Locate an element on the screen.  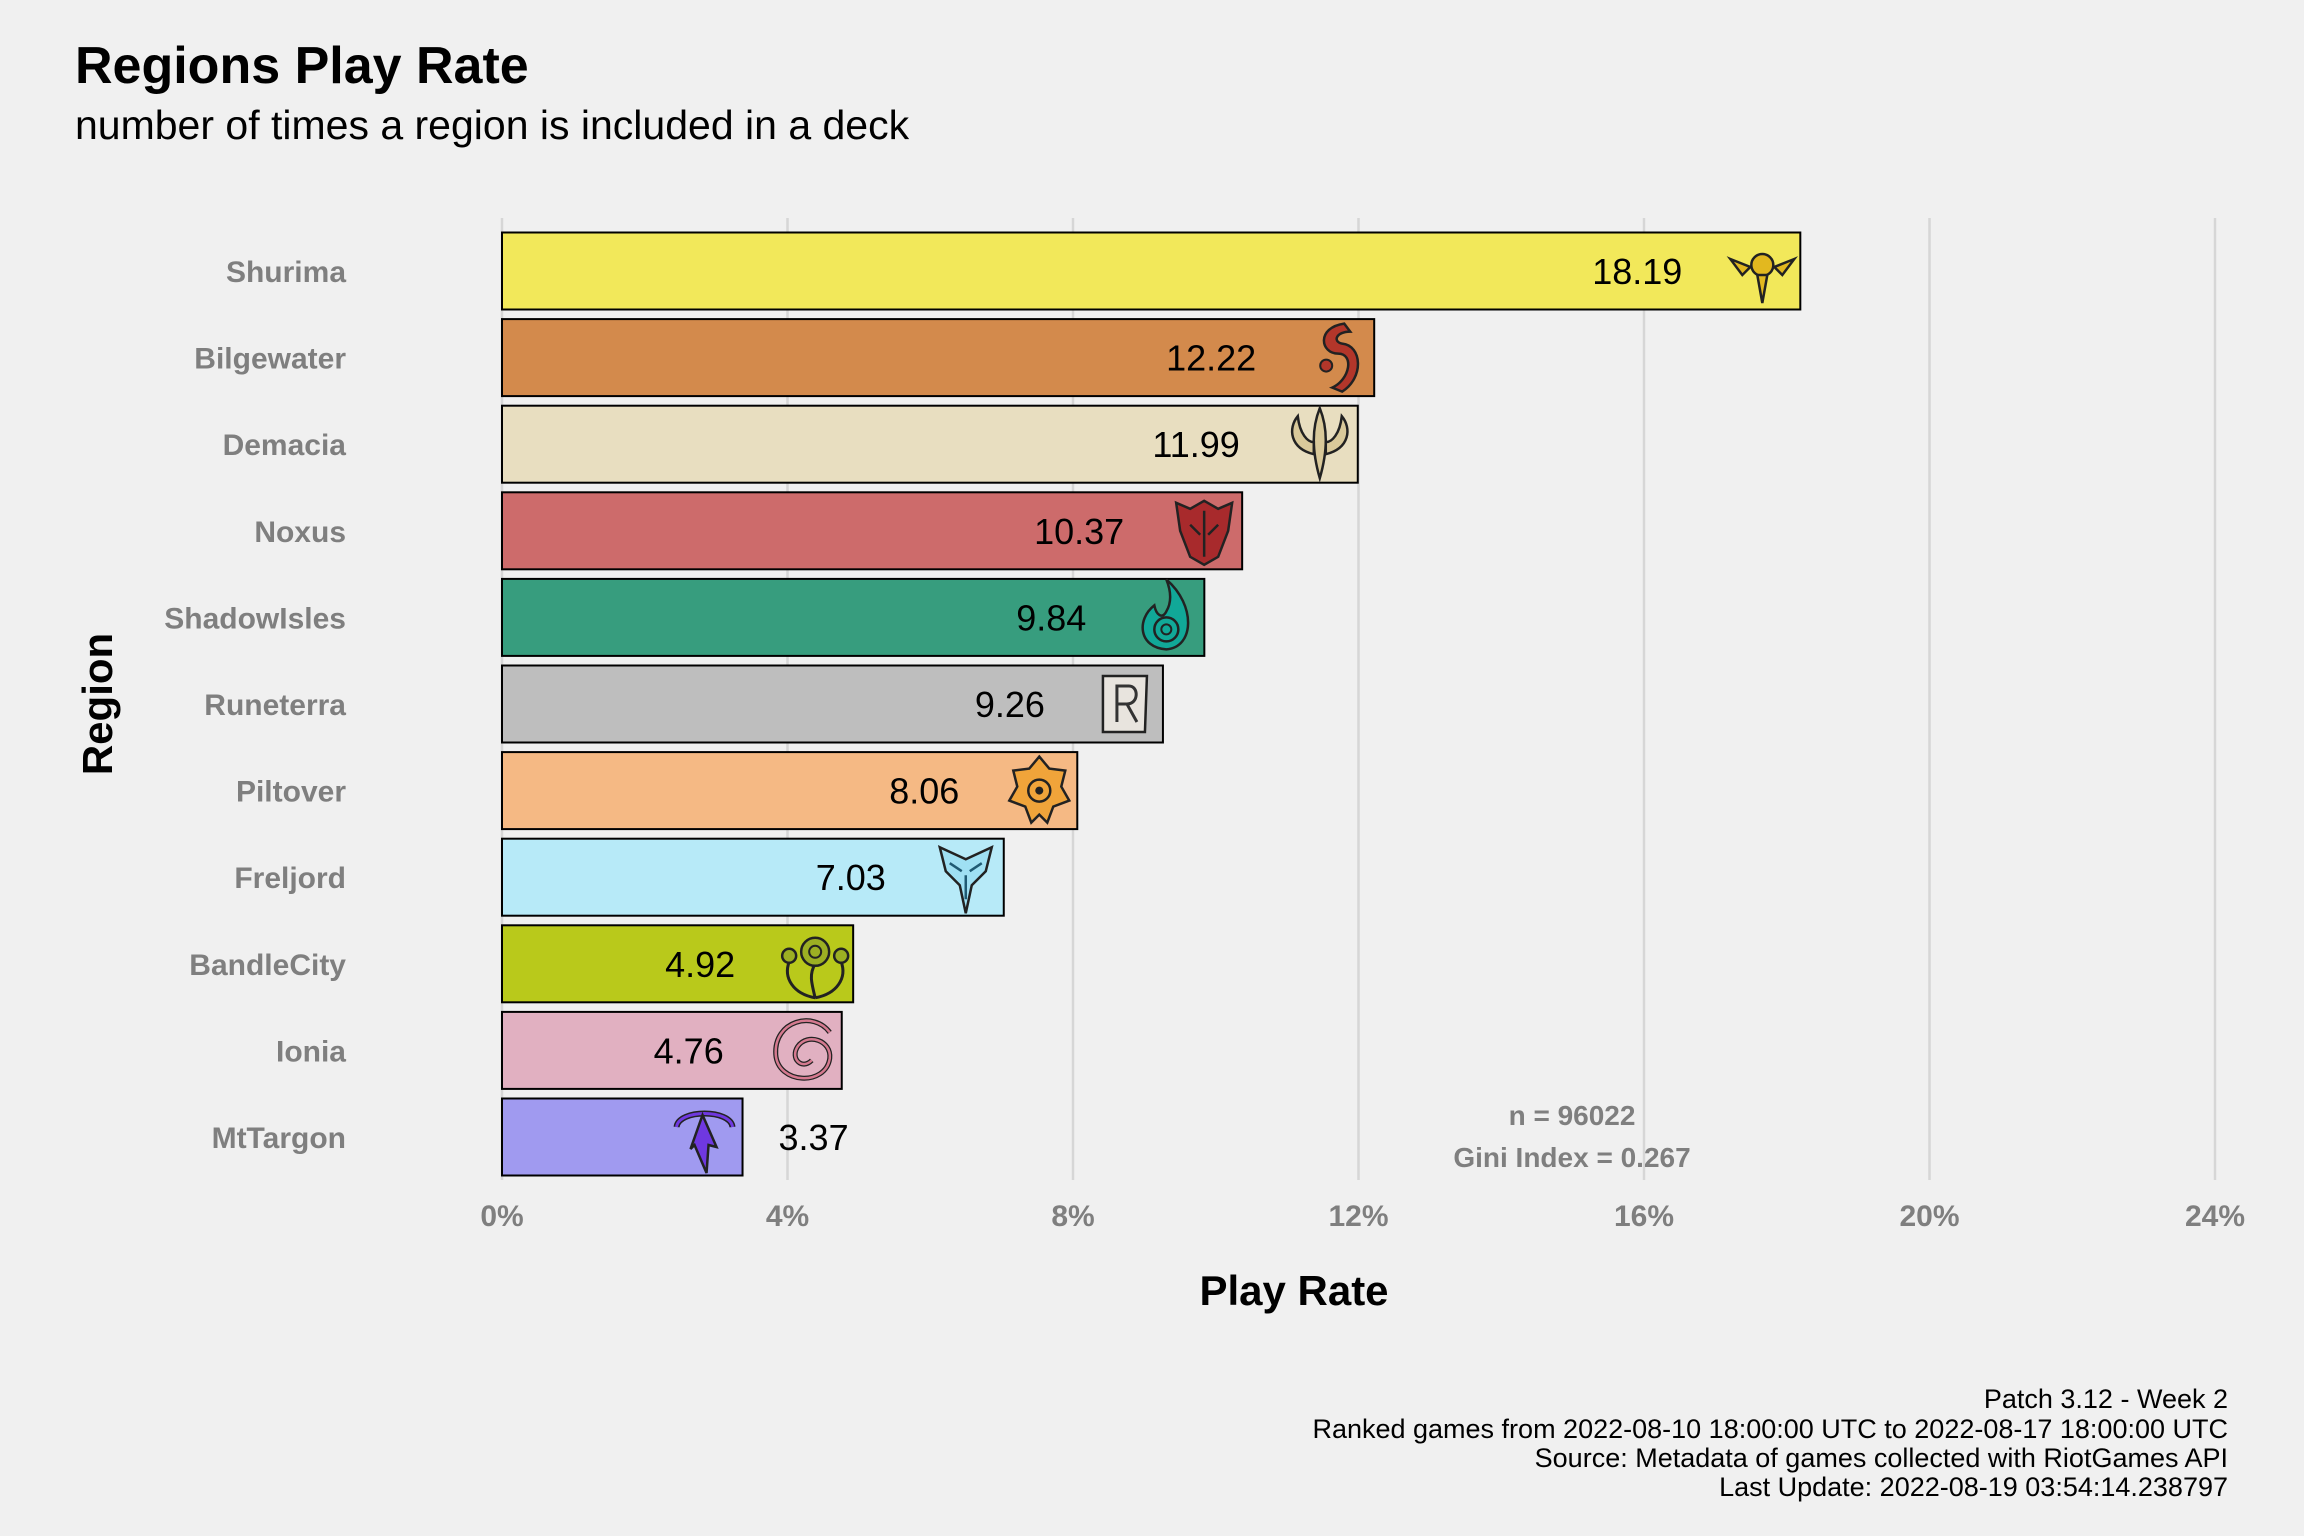
category-label: Shurima is located at coordinates (286, 272).